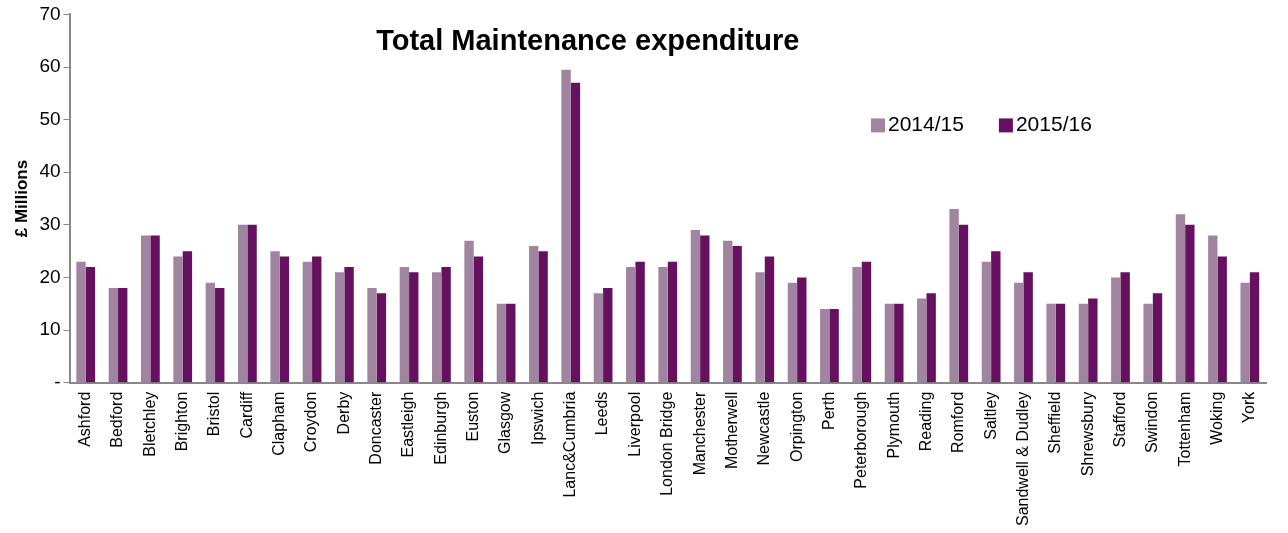 Image resolution: width=1288 pixels, height=533 pixels. What do you see at coordinates (796, 426) in the screenshot?
I see `x-tick-label: Orpington` at bounding box center [796, 426].